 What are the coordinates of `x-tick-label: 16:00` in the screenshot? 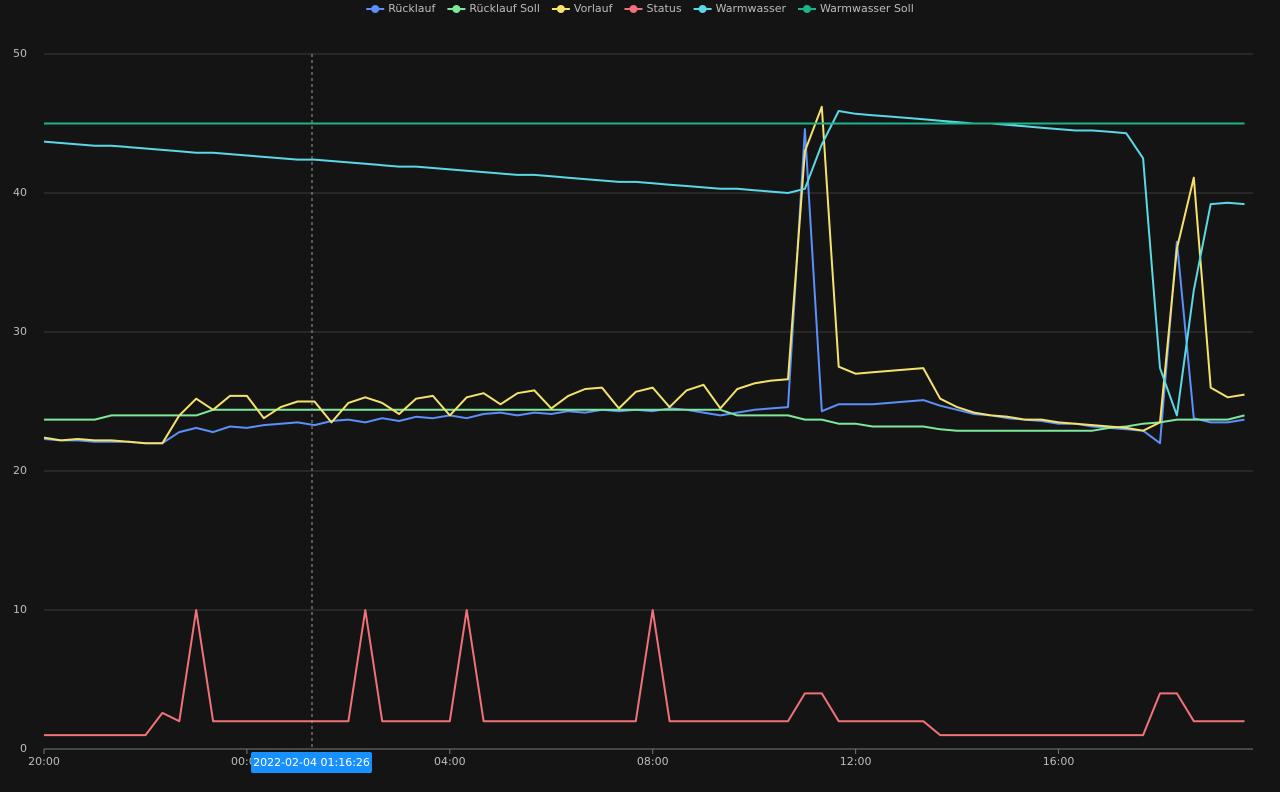 It's located at (1059, 761).